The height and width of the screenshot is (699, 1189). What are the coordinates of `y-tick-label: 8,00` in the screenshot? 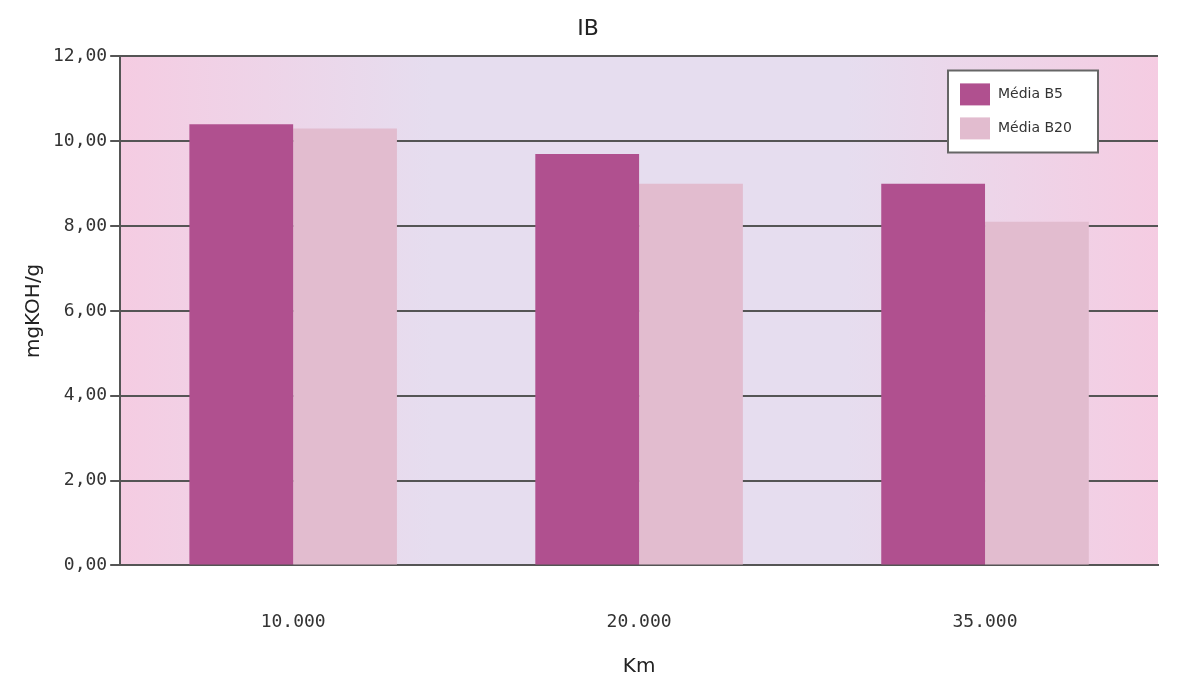 It's located at (85, 224).